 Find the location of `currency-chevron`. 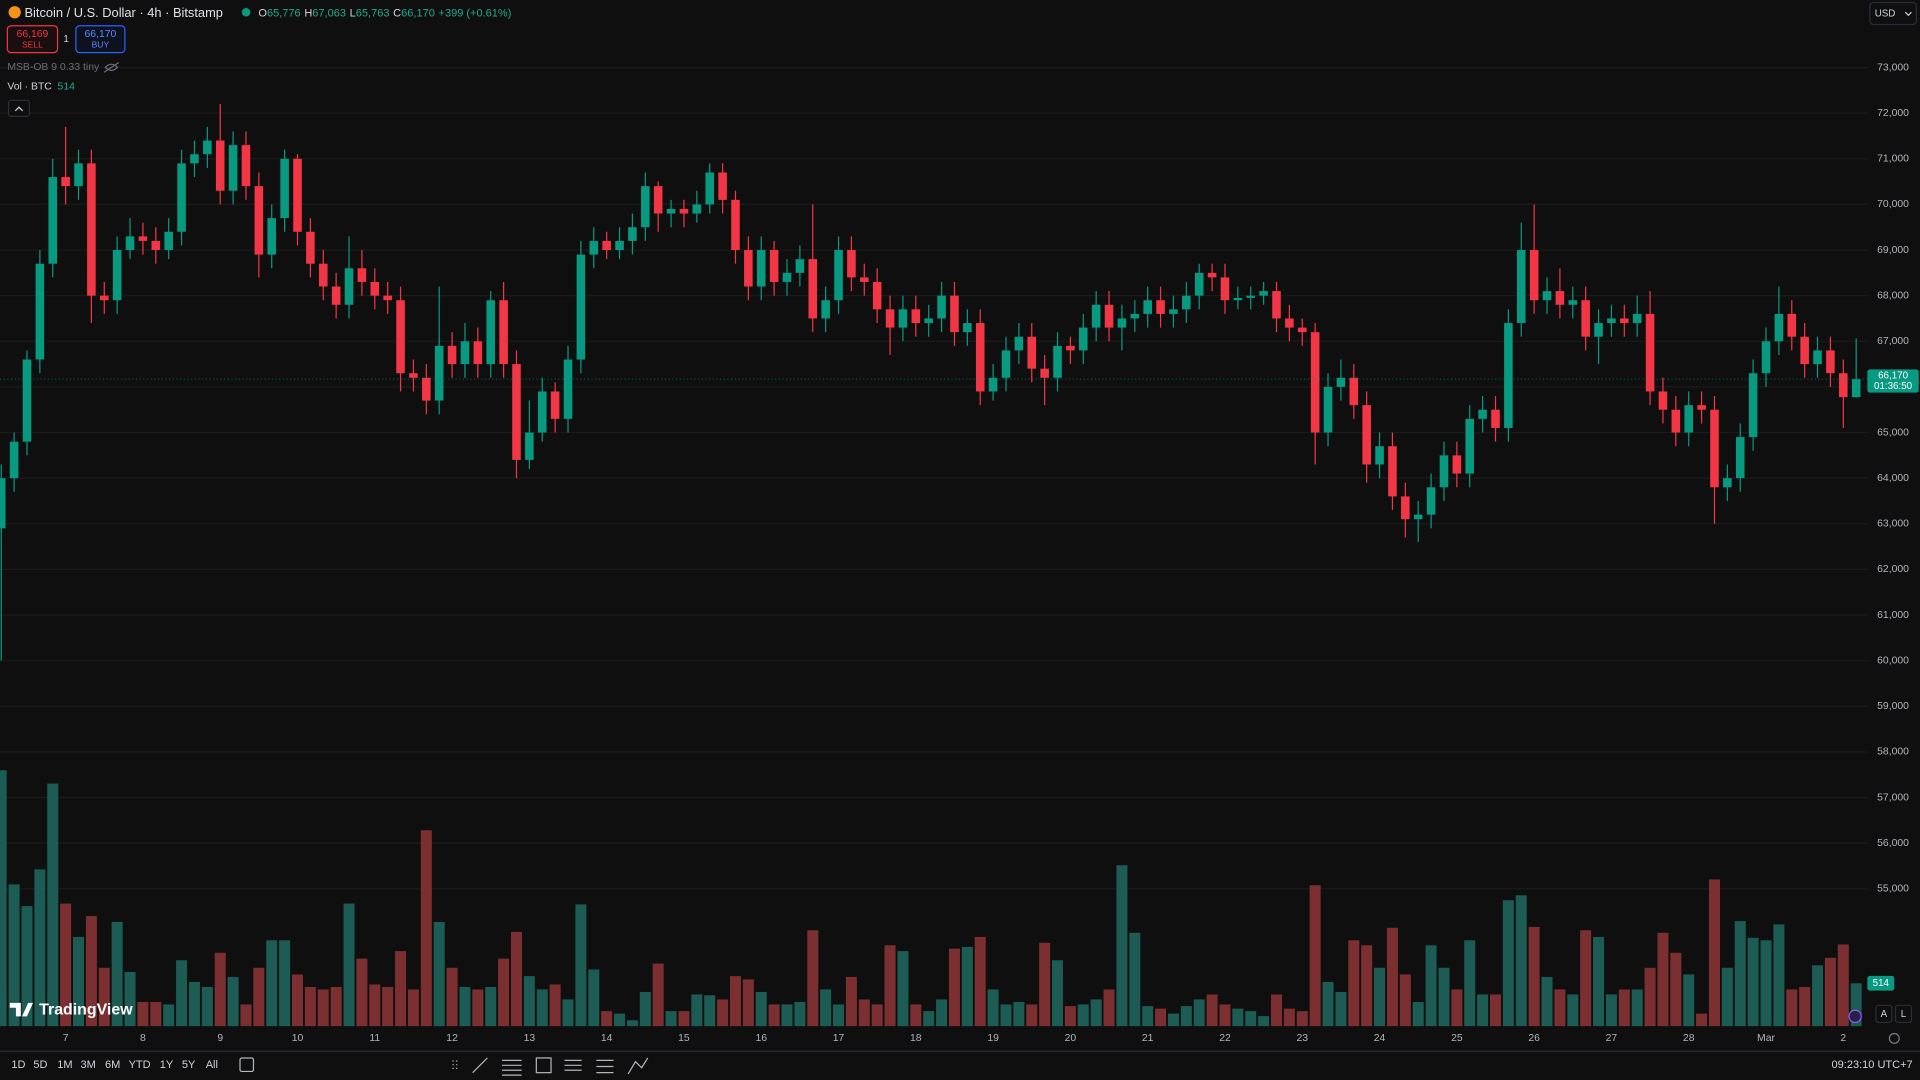

currency-chevron is located at coordinates (1908, 14).